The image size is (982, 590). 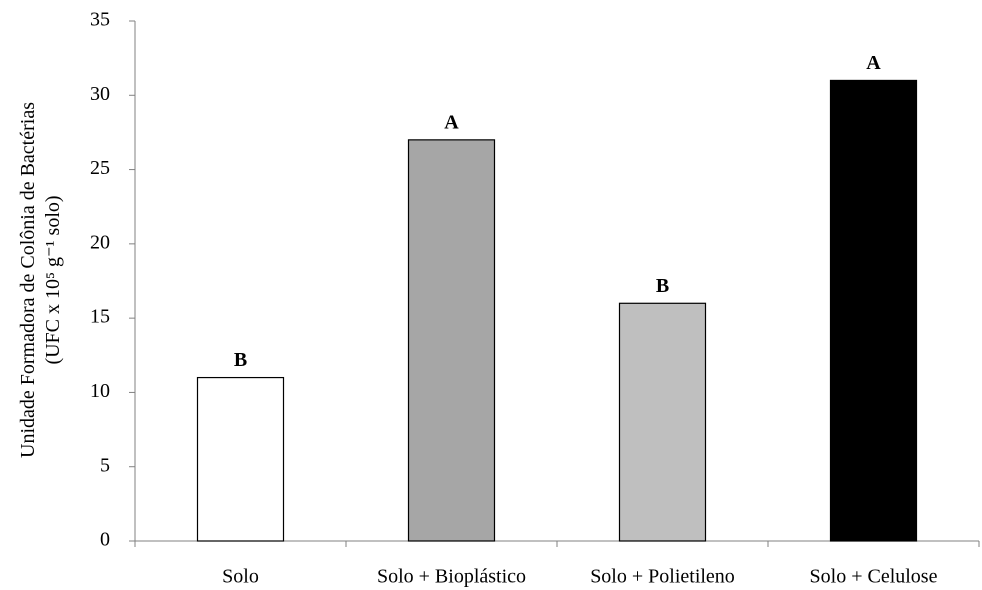 I want to click on y-tick-label: 5, so click(x=105, y=465).